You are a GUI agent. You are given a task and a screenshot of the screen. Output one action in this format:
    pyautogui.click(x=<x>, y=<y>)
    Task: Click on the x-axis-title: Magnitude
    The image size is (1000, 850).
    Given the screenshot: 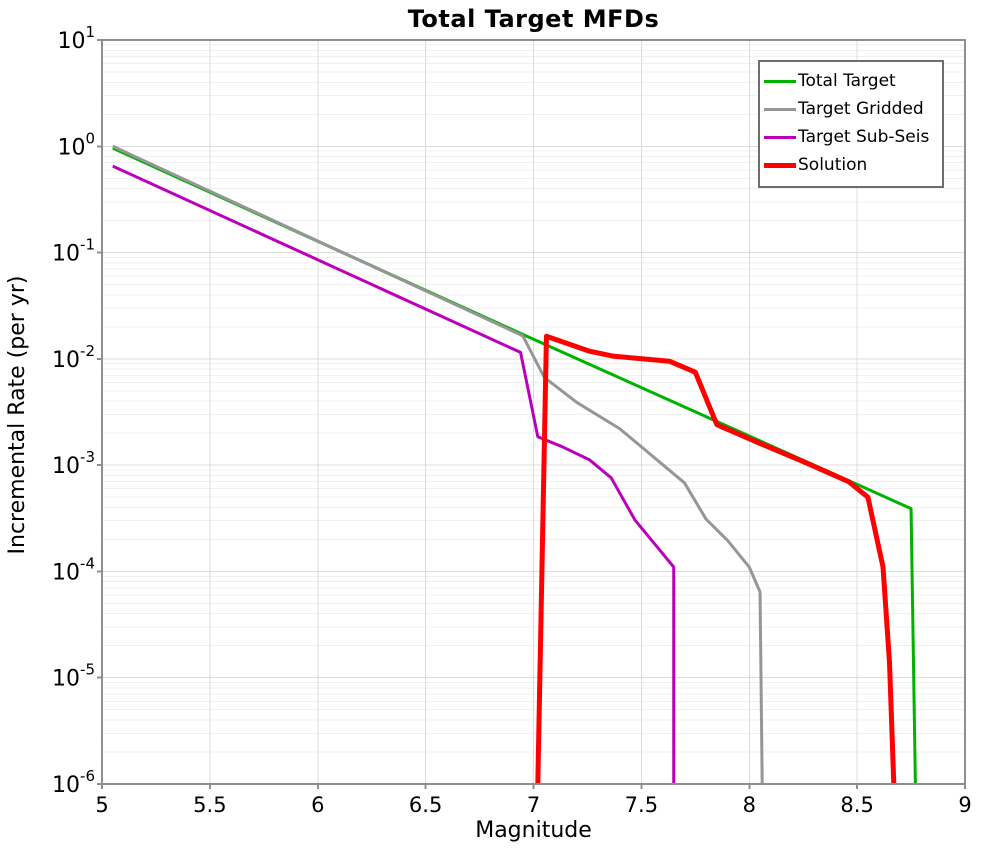 What is the action you would take?
    pyautogui.click(x=533, y=830)
    